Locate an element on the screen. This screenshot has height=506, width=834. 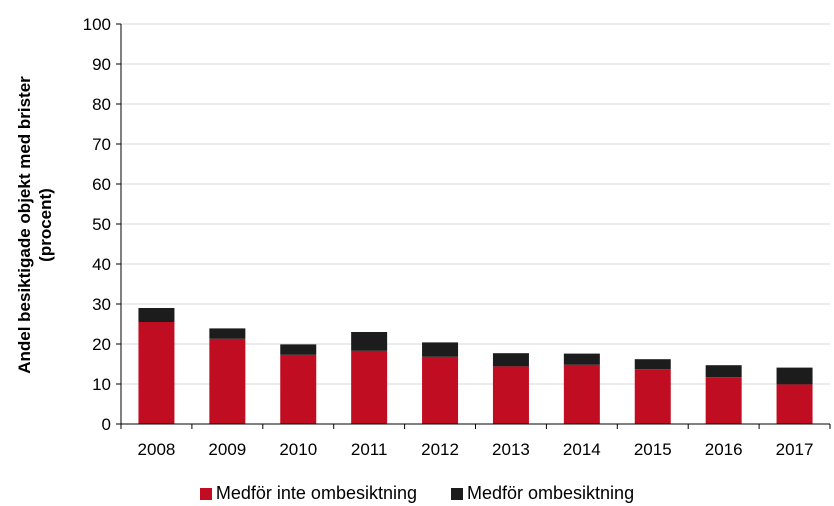
y-tick-label: 30 is located at coordinates (101, 304).